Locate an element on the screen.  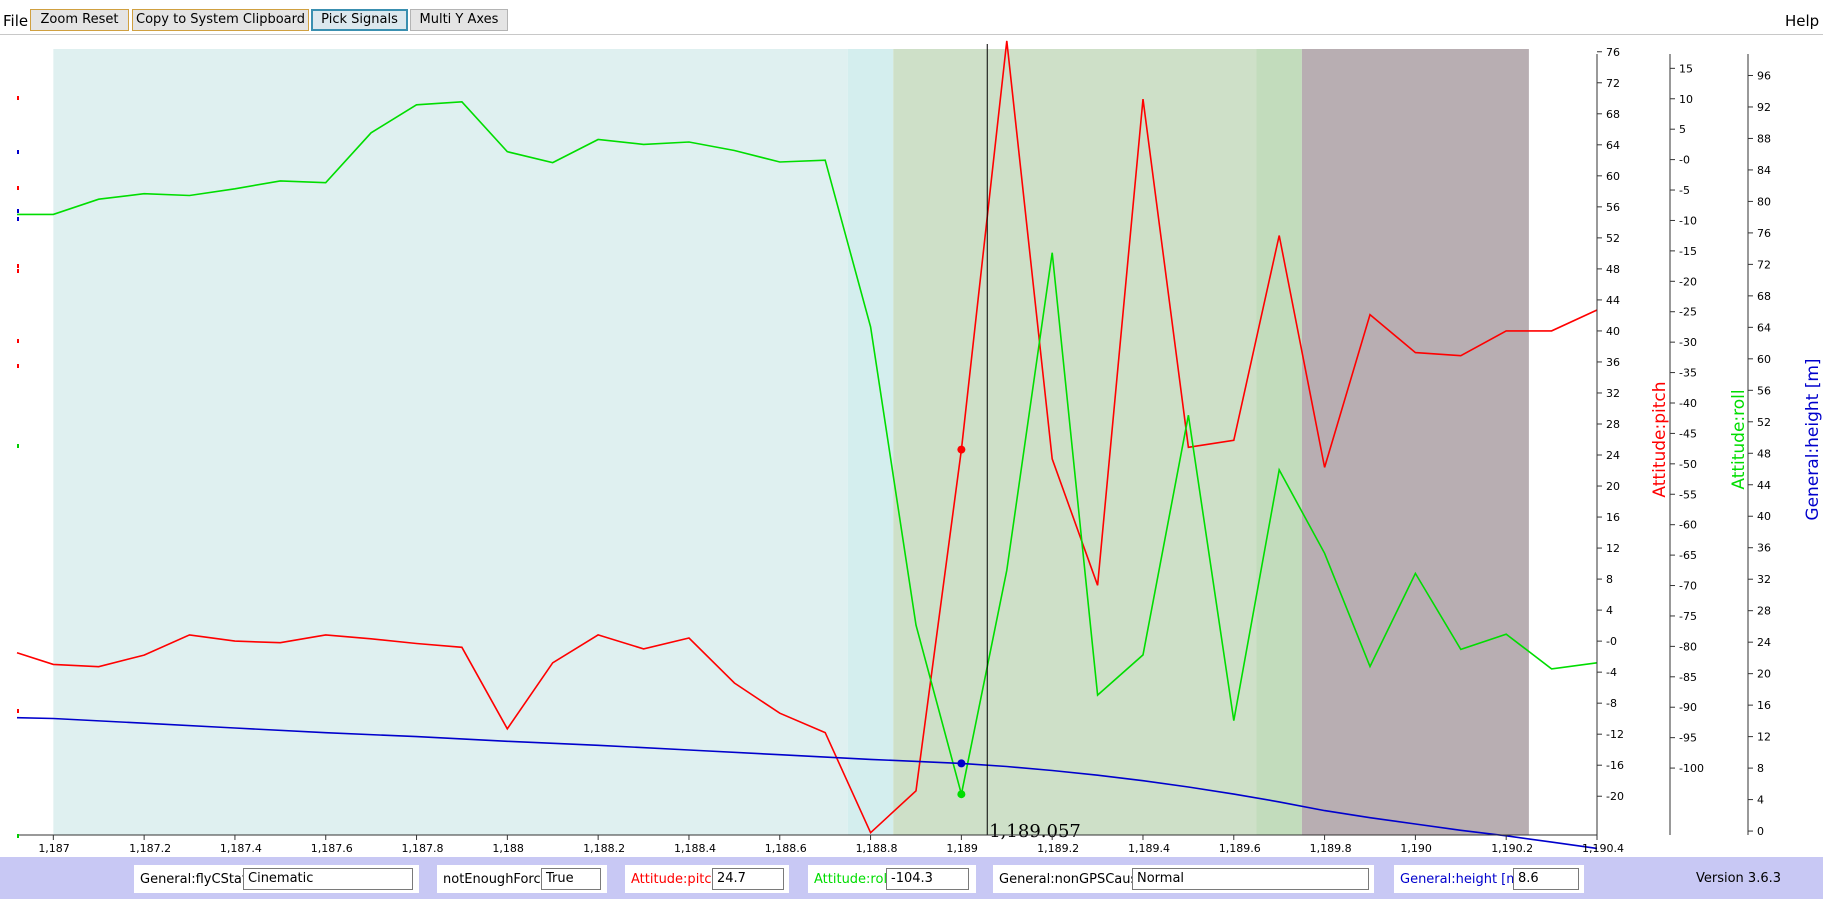
x-tick-label: 1,189.8 is located at coordinates (1331, 848).